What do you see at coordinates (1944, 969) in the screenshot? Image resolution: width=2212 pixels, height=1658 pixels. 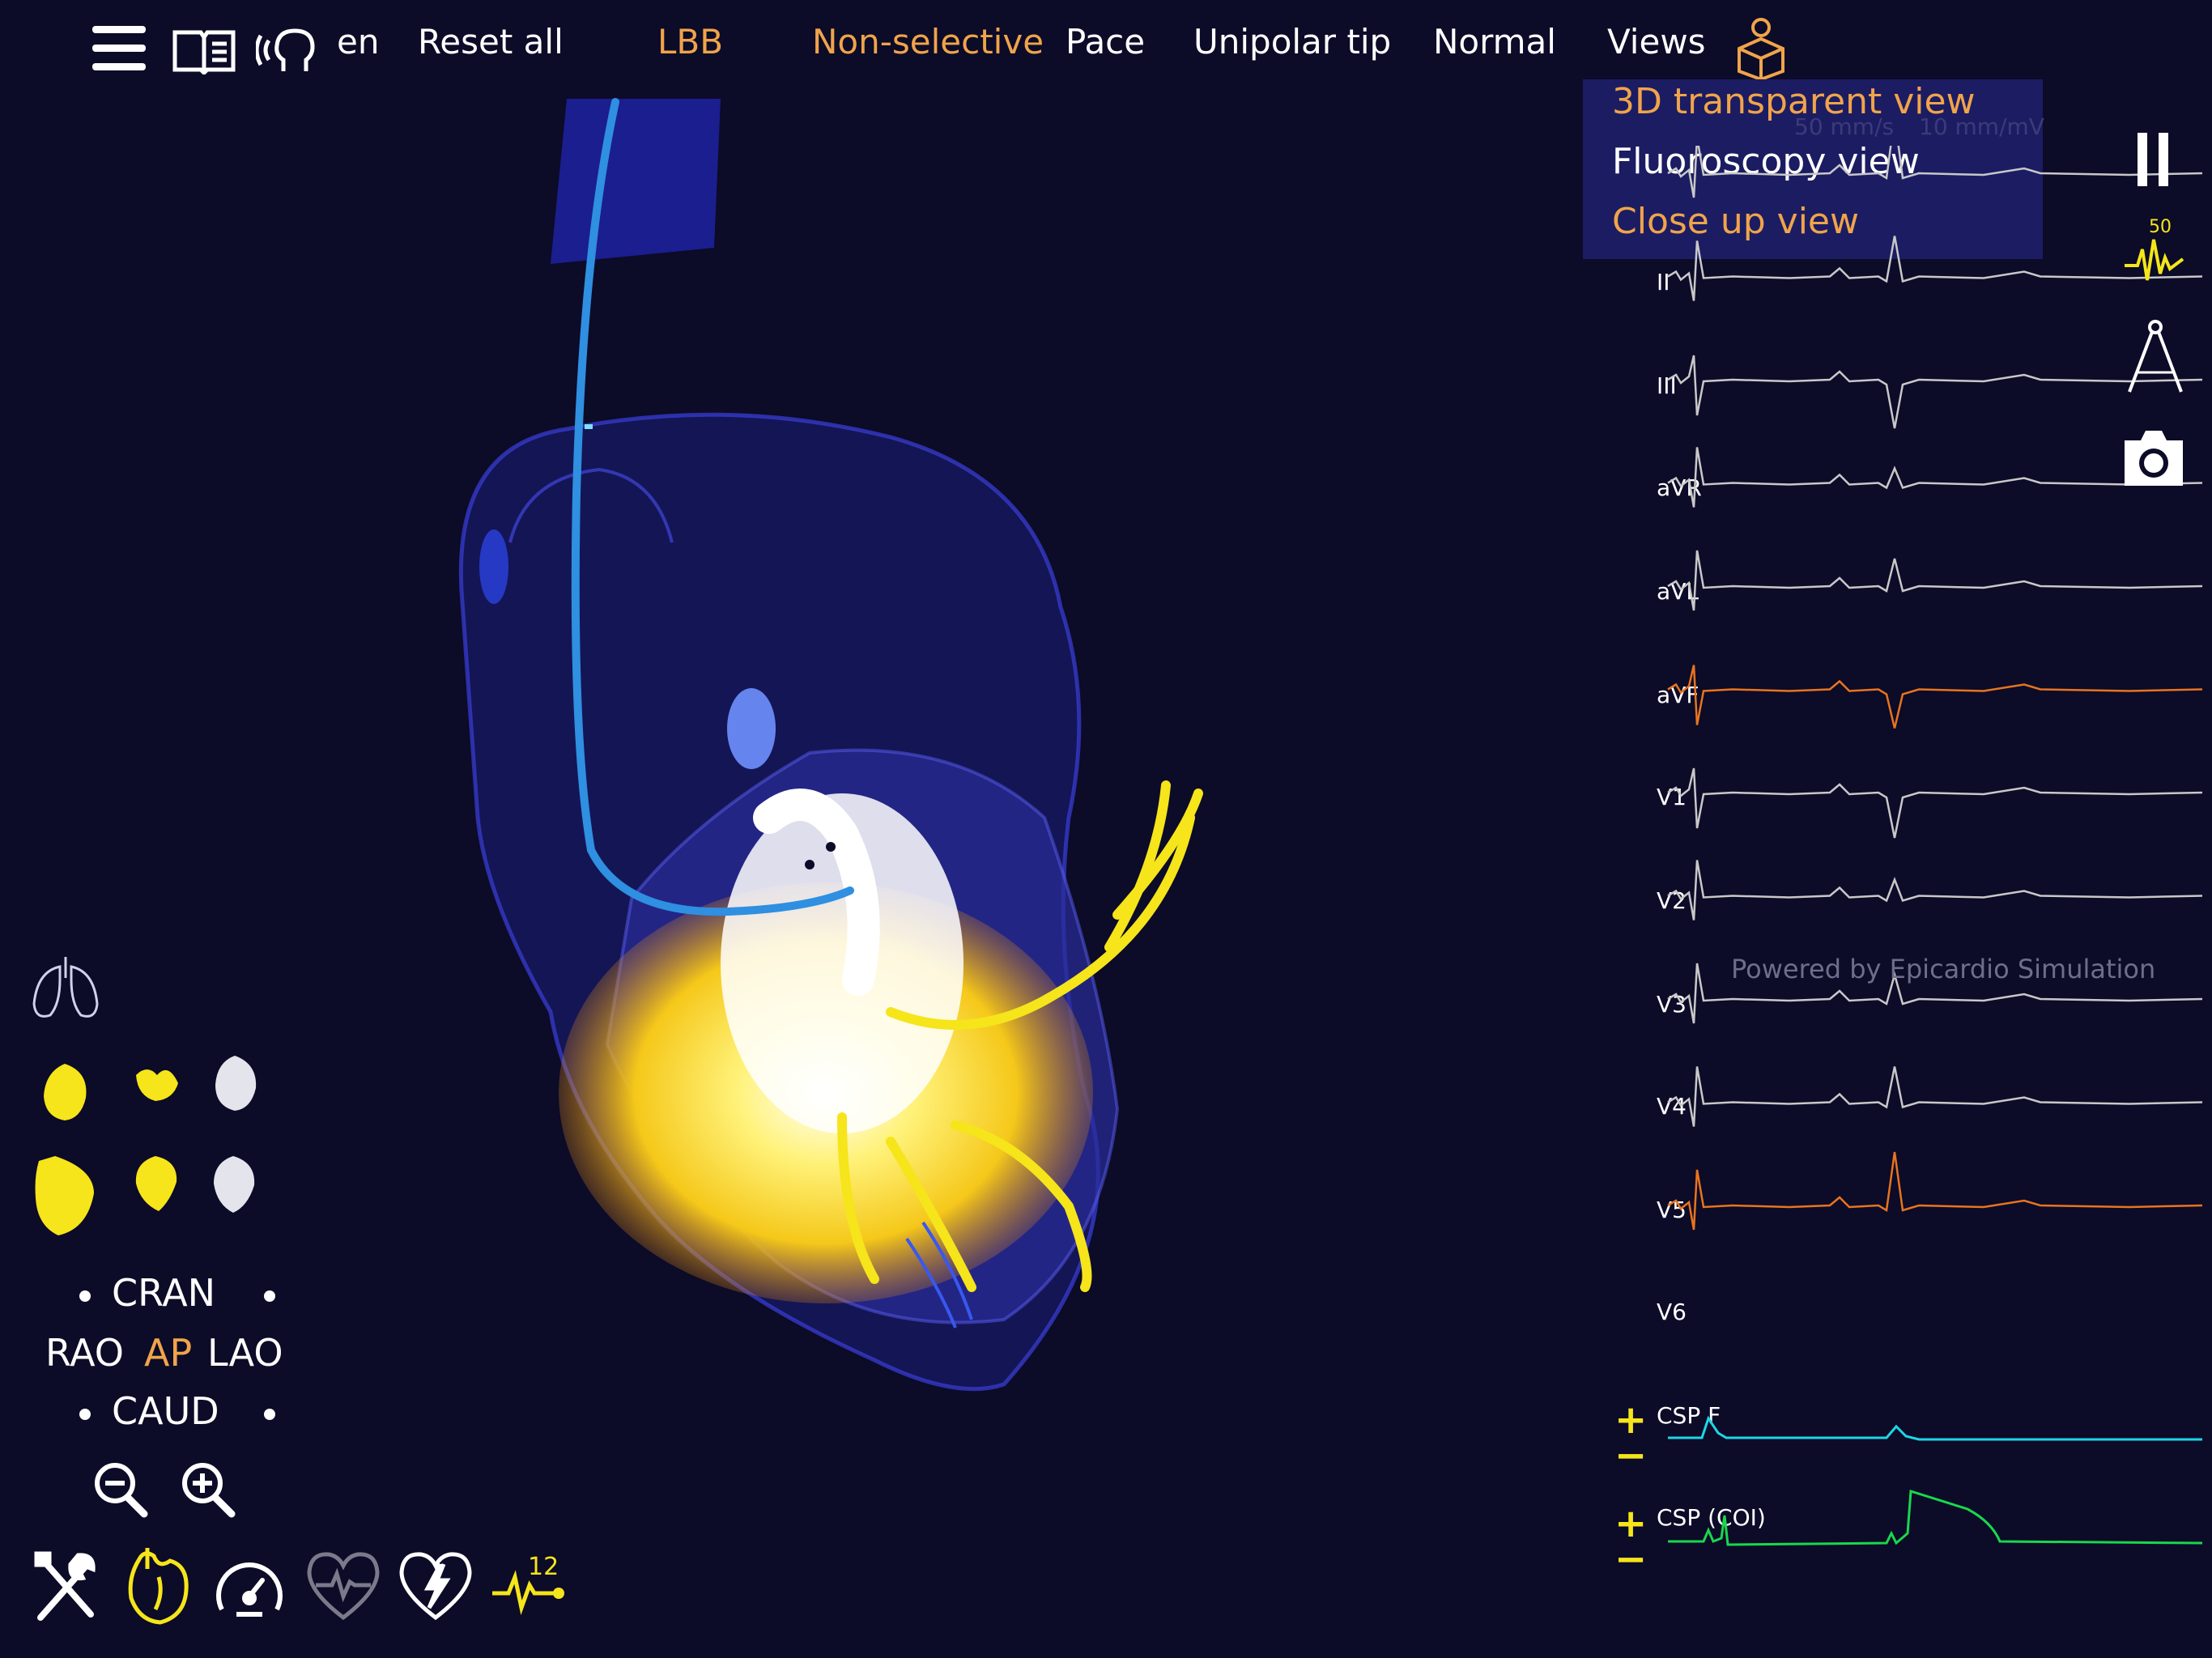 I see `watermark-text: Powered by Epicardio Simulation` at bounding box center [1944, 969].